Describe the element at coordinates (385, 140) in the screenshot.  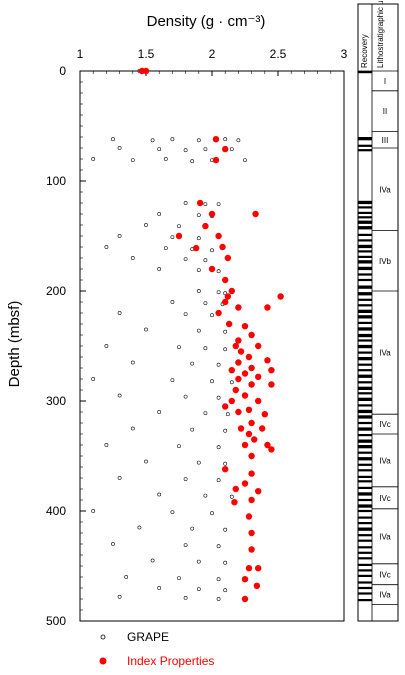
I see `unit-label: III` at that location.